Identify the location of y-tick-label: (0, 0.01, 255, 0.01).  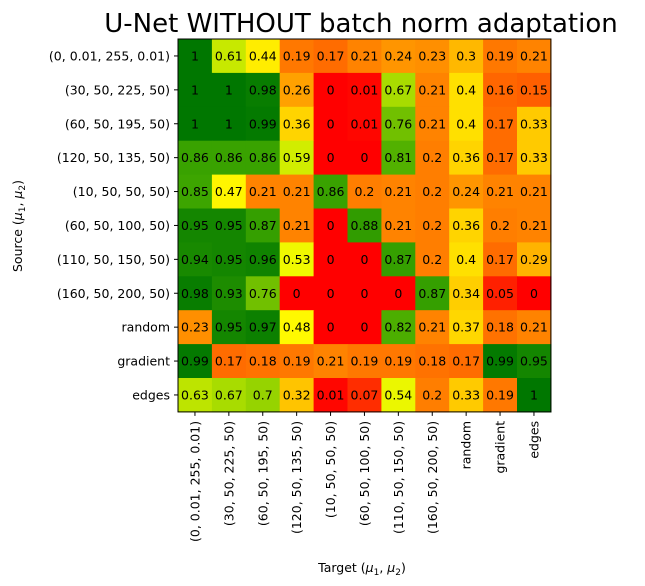
(109, 55).